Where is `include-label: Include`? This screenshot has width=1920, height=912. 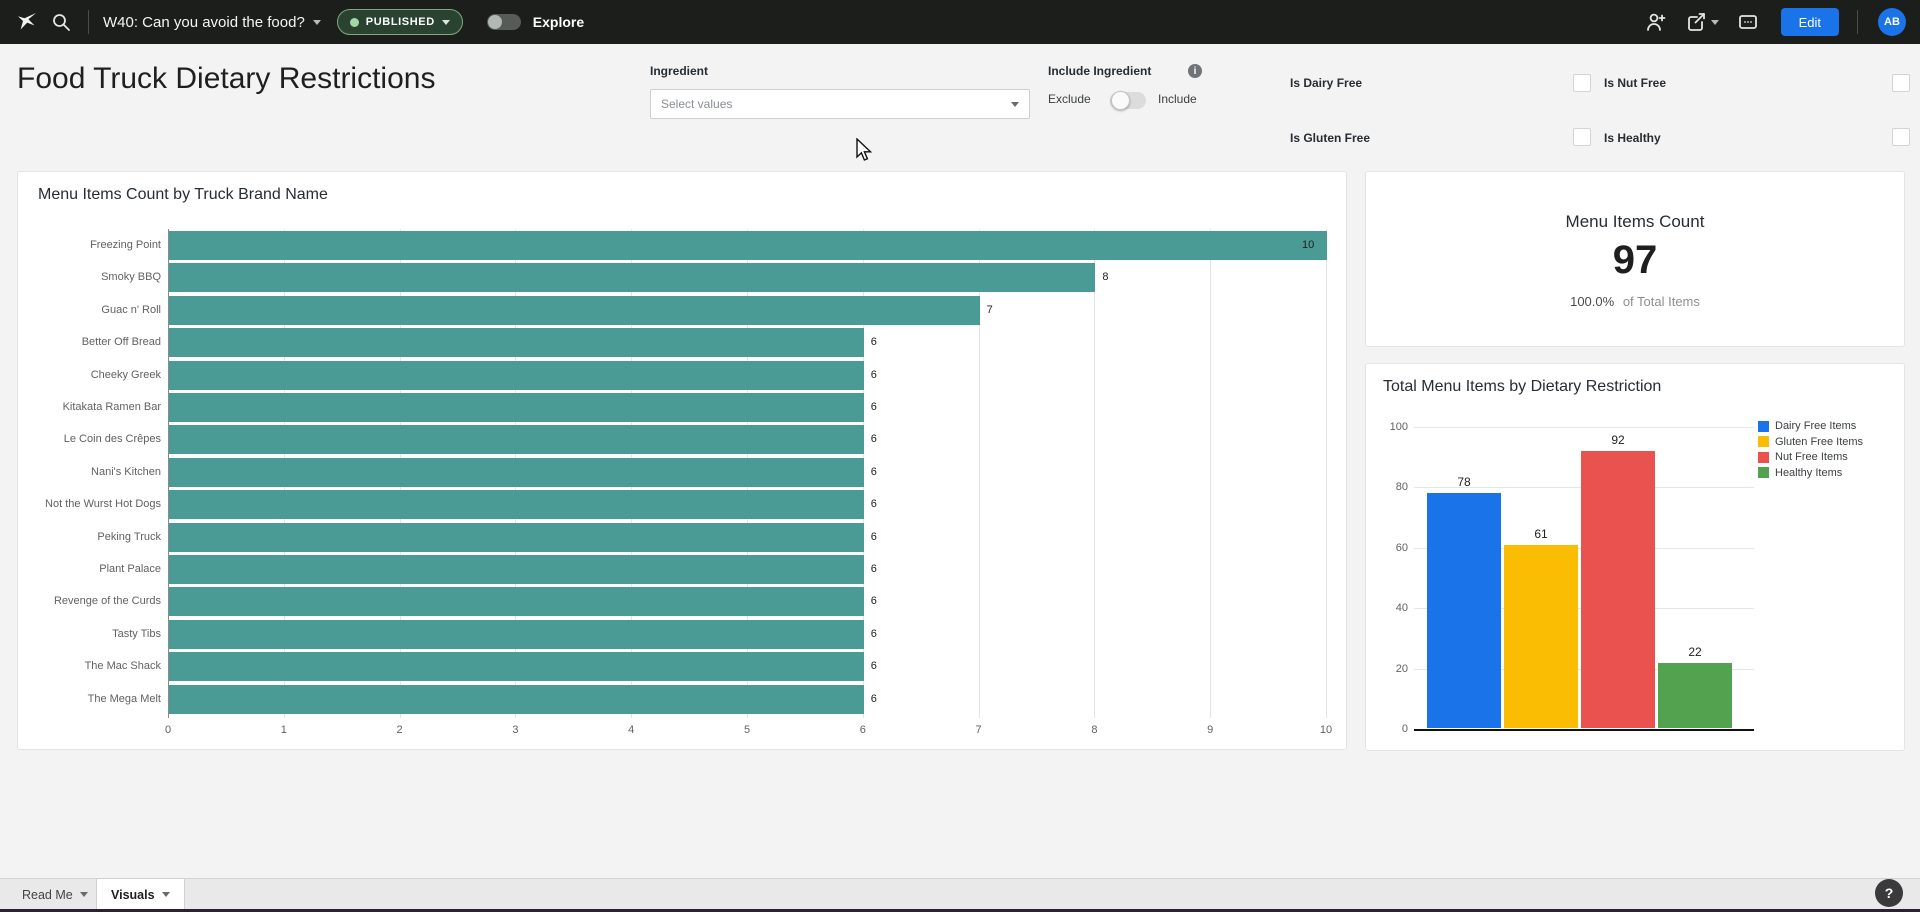 include-label: Include is located at coordinates (1177, 99).